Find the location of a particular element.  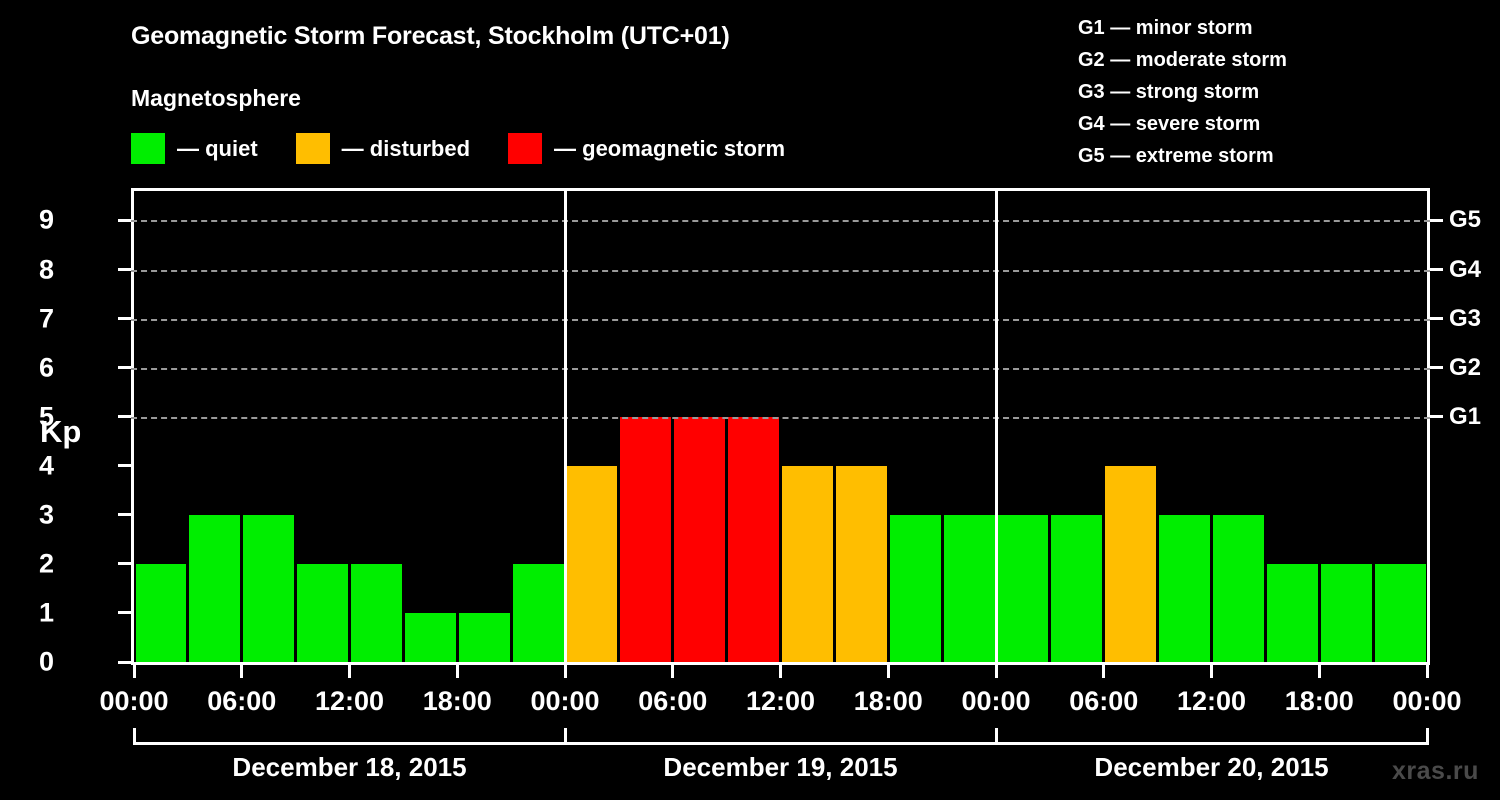

y-tick-label-3: 3 is located at coordinates (46, 514).